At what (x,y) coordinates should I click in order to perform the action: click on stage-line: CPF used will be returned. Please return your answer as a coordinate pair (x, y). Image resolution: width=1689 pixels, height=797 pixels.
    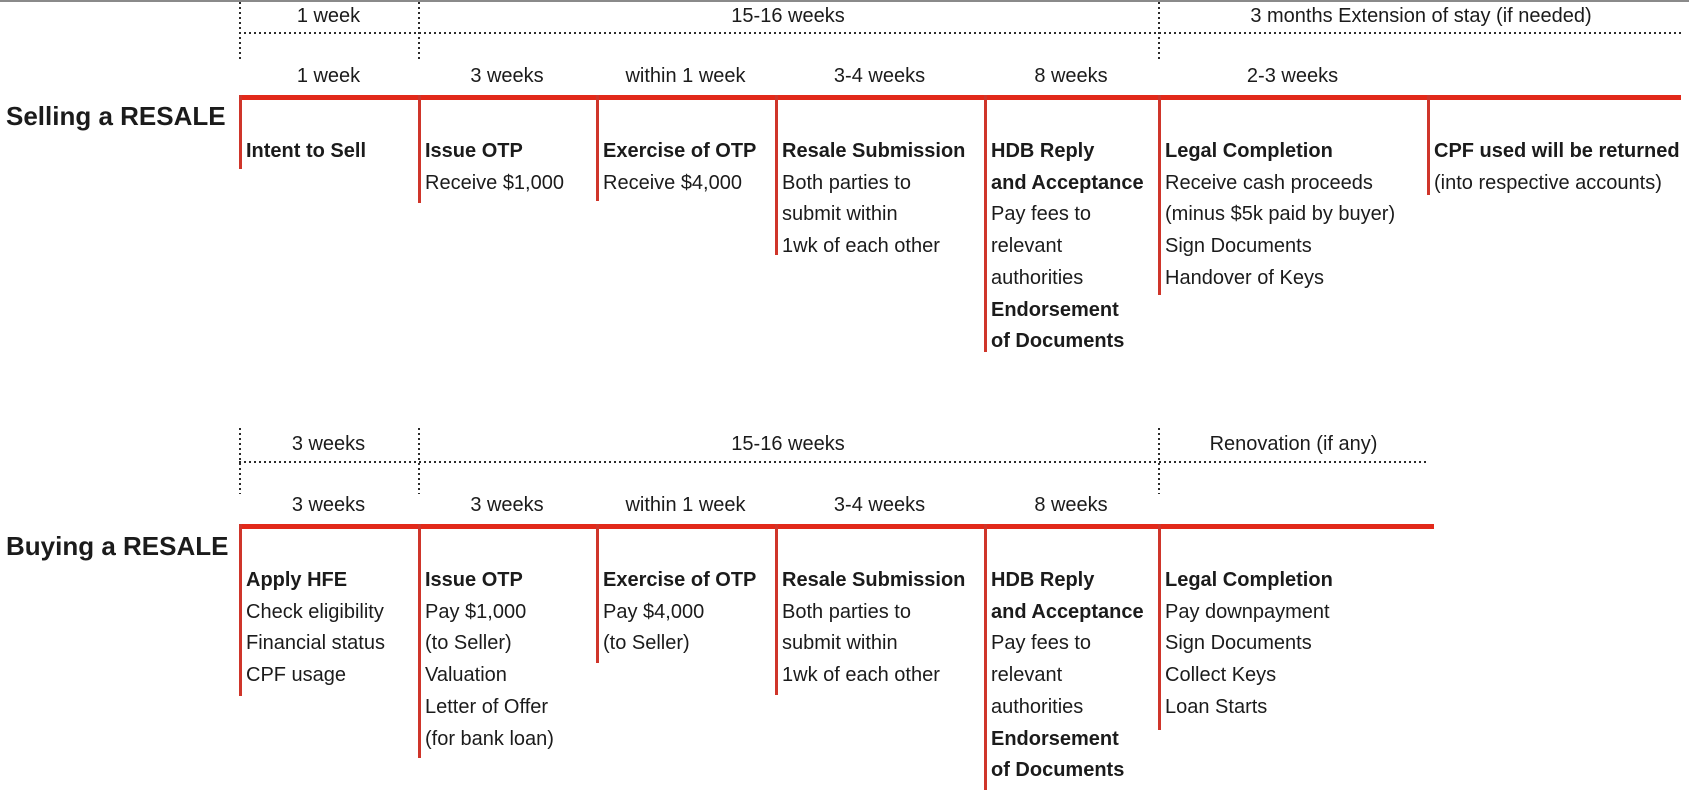
    Looking at the image, I should click on (1557, 151).